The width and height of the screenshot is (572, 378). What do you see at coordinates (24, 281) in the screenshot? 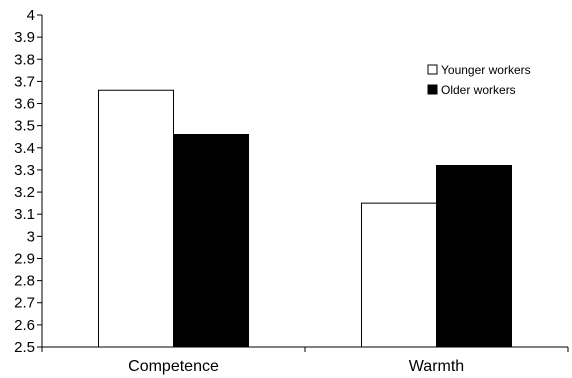
I see `y-tick-label: 2.8` at bounding box center [24, 281].